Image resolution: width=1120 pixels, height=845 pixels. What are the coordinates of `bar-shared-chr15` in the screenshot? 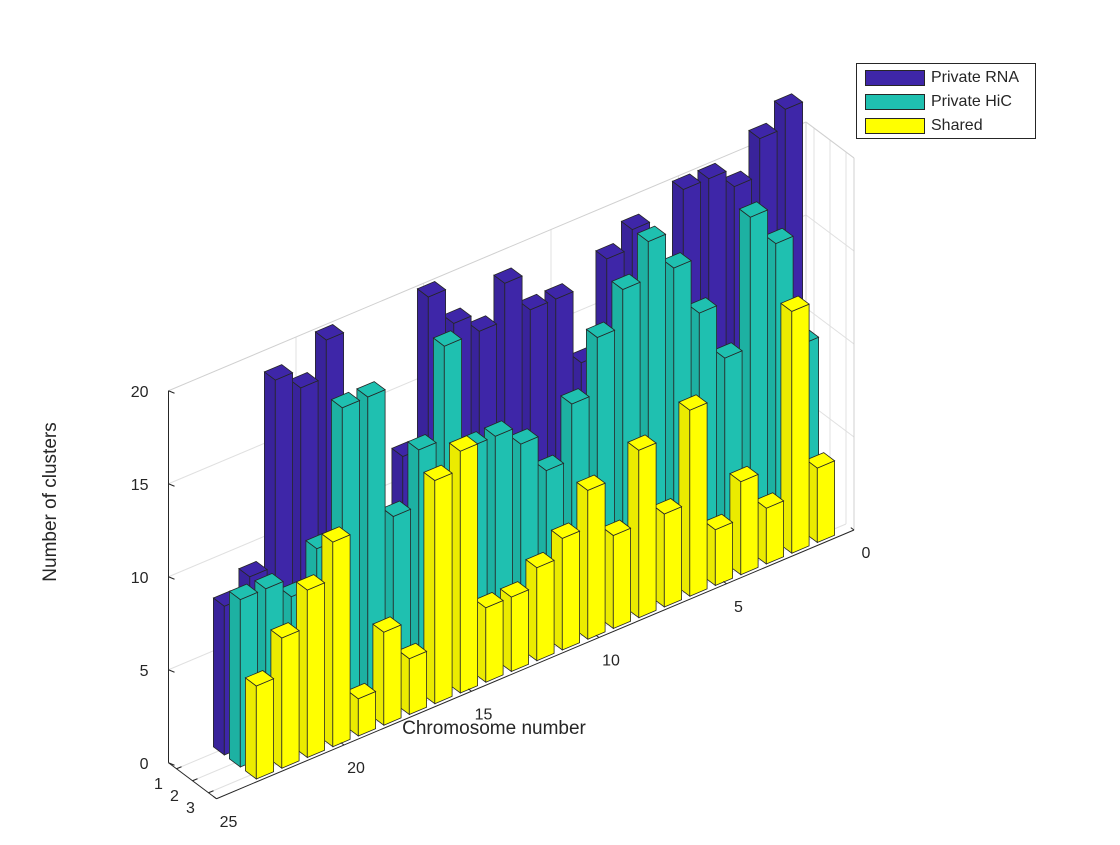 It's located at (463, 564).